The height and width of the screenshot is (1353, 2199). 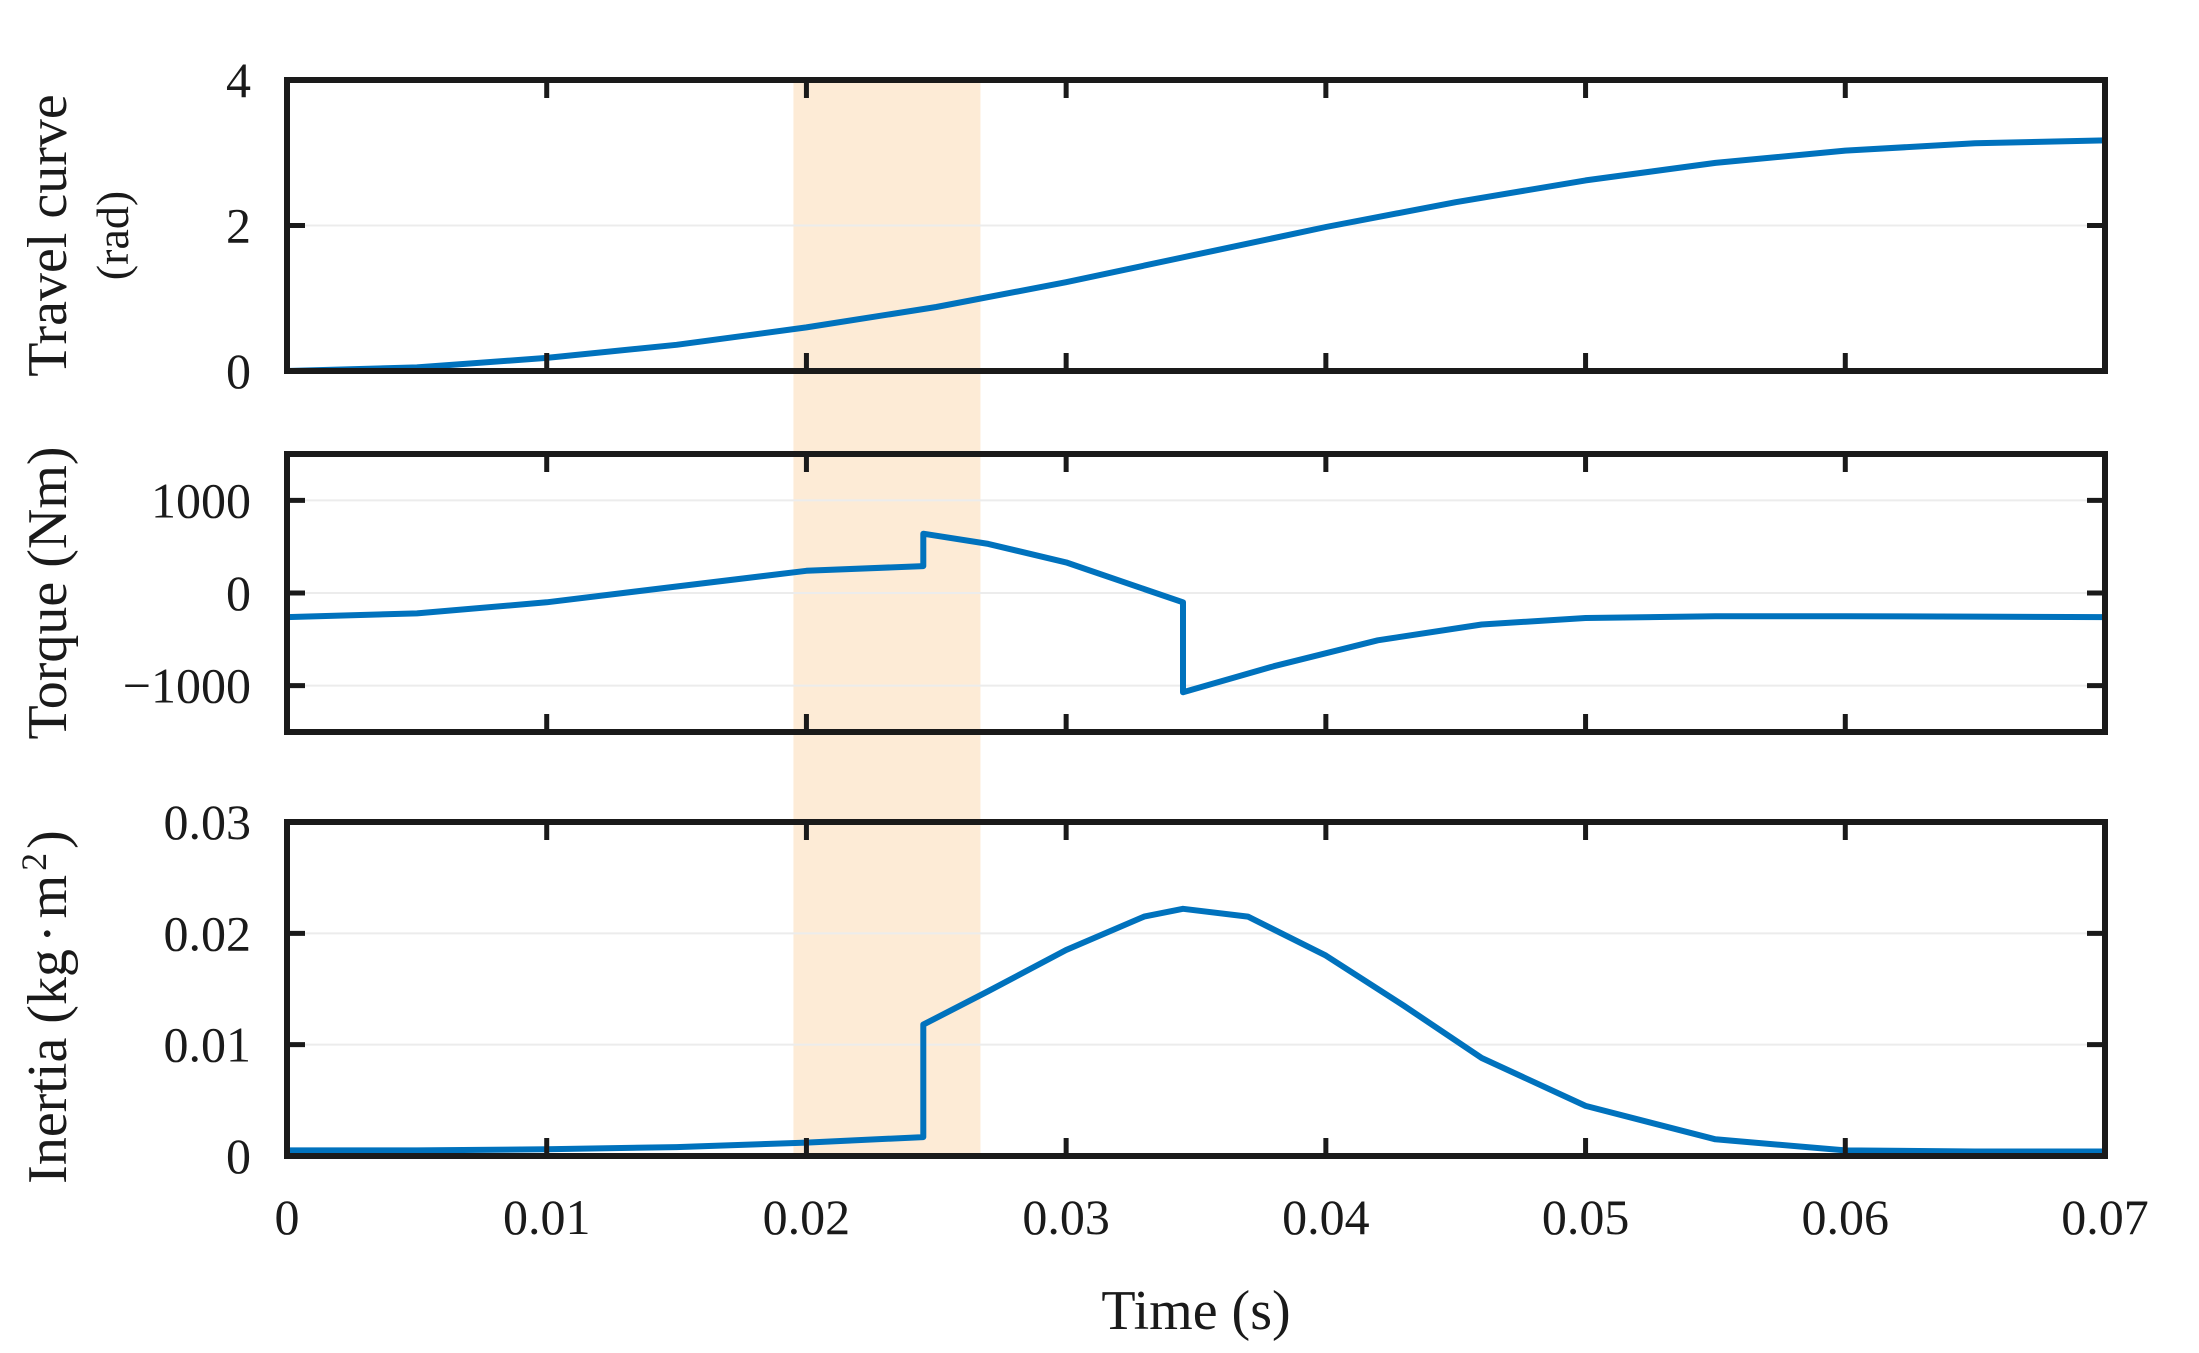 What do you see at coordinates (48, 592) in the screenshot?
I see `y-axis-label-torque: Torque (Nm)` at bounding box center [48, 592].